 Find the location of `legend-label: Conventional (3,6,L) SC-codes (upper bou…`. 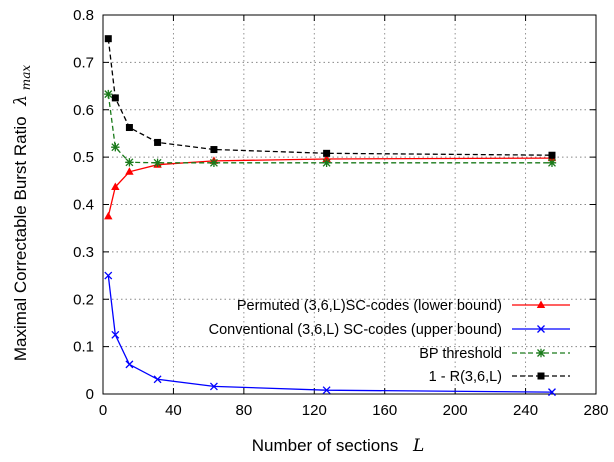

legend-label: Conventional (3,6,L) SC-codes (upper bou… is located at coordinates (355, 330).